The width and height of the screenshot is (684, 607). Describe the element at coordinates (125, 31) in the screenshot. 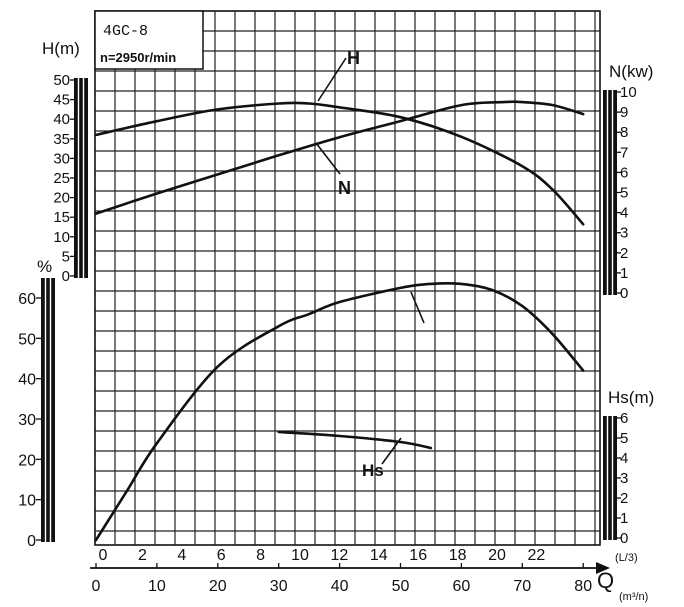

I see `chart-title: 4GC-8` at that location.